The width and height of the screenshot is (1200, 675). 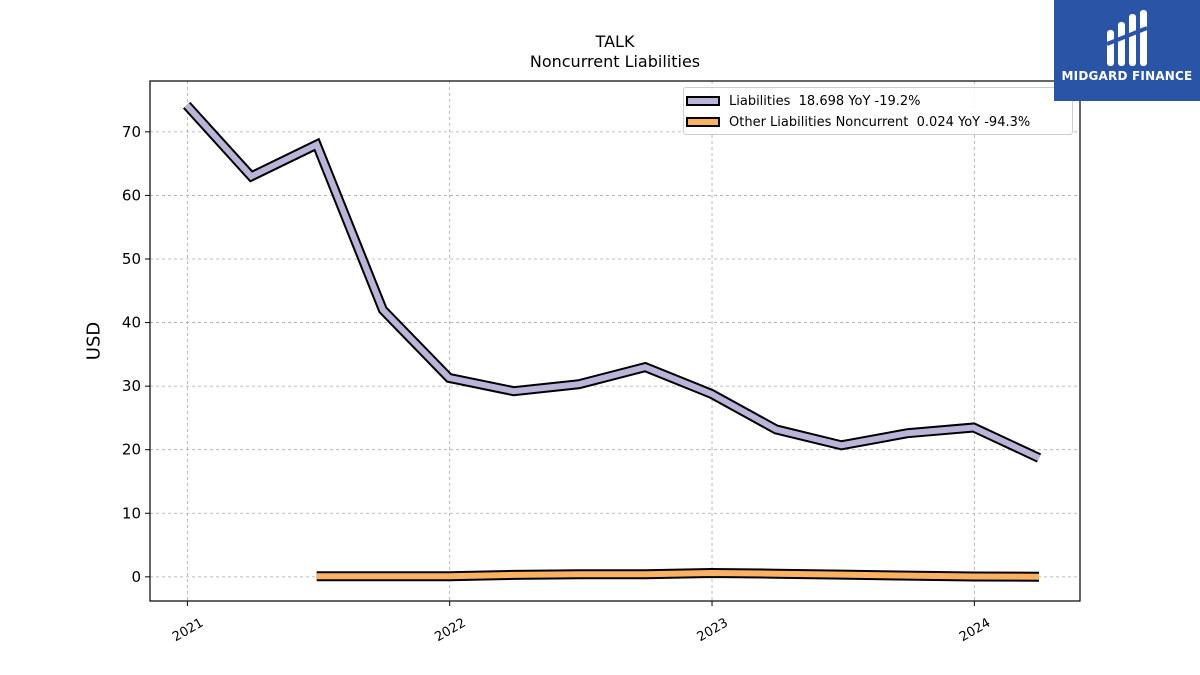 What do you see at coordinates (703, 101) in the screenshot?
I see `legend-swatch-liabilities` at bounding box center [703, 101].